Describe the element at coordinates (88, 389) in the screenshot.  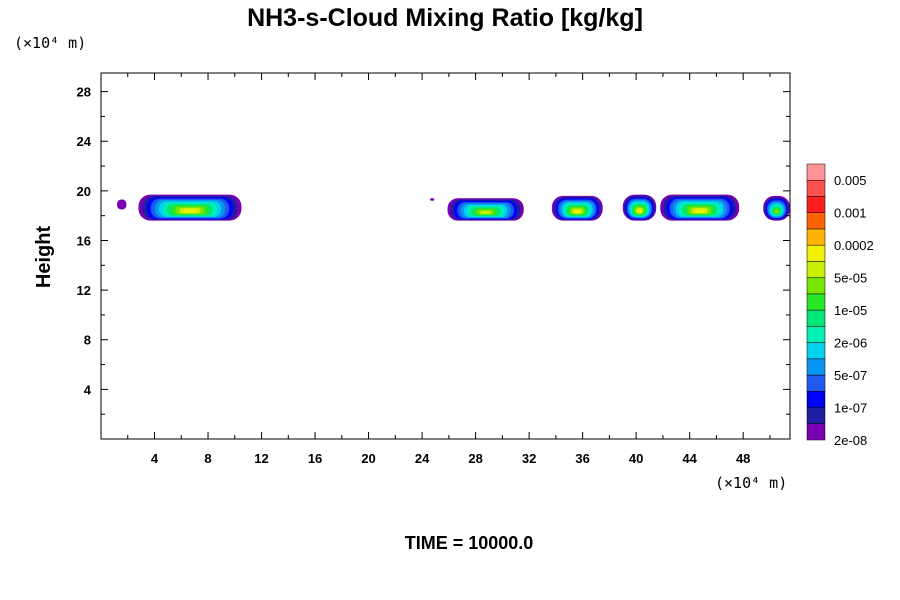
I see `y-tick-label: 4` at that location.